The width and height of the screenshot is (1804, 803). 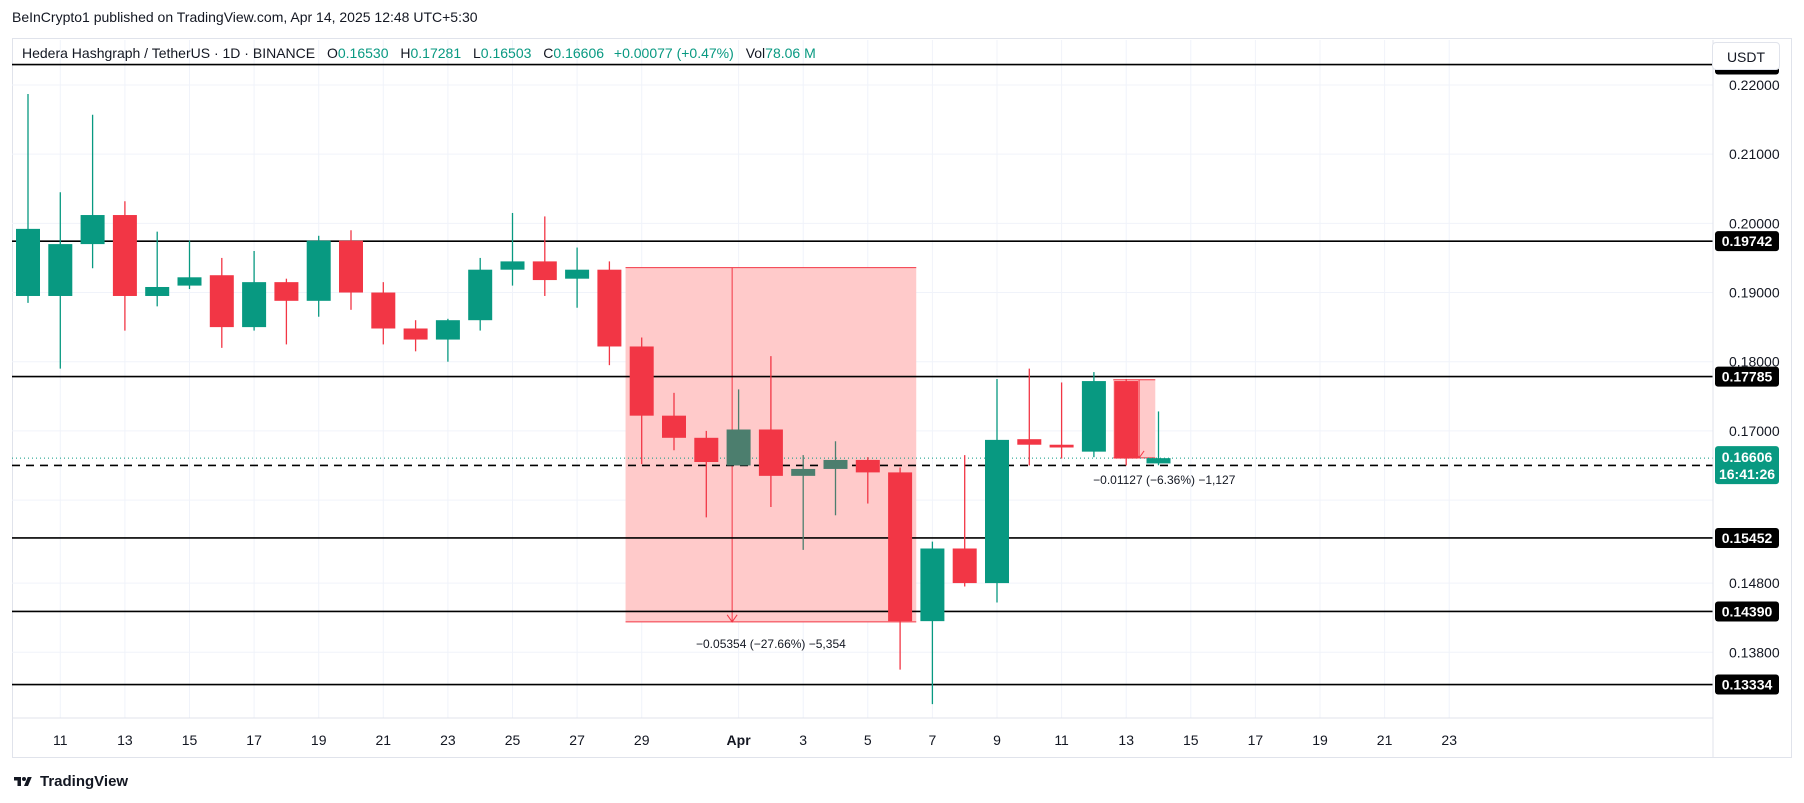 What do you see at coordinates (1164, 480) in the screenshot?
I see `measure-label: −0.01127 (−6.36%) −1,127` at bounding box center [1164, 480].